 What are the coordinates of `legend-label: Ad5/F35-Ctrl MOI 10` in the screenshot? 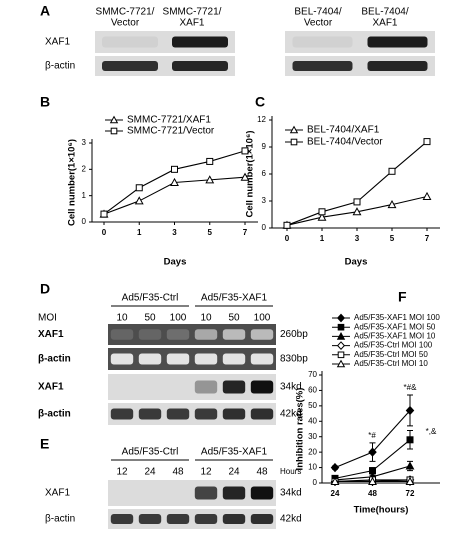 It's located at (391, 363).